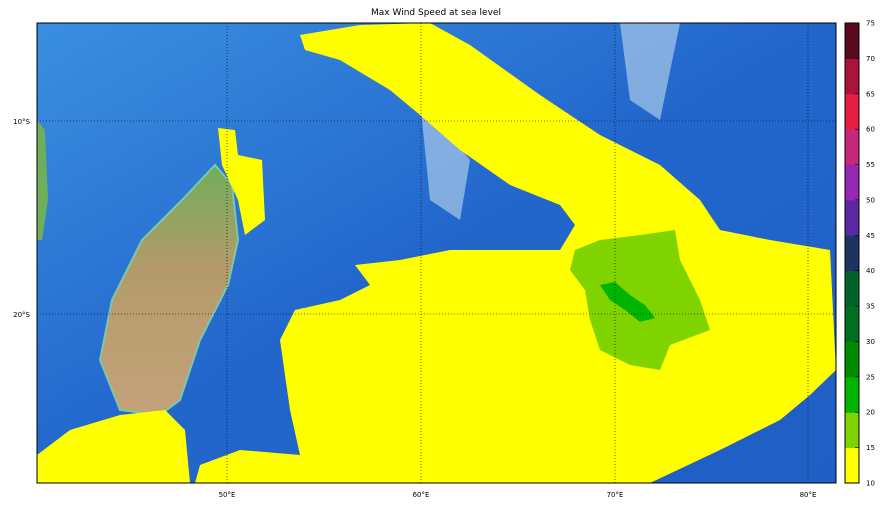 The width and height of the screenshot is (886, 509). Describe the element at coordinates (870, 377) in the screenshot. I see `colorbar-tick-label: 25` at that location.